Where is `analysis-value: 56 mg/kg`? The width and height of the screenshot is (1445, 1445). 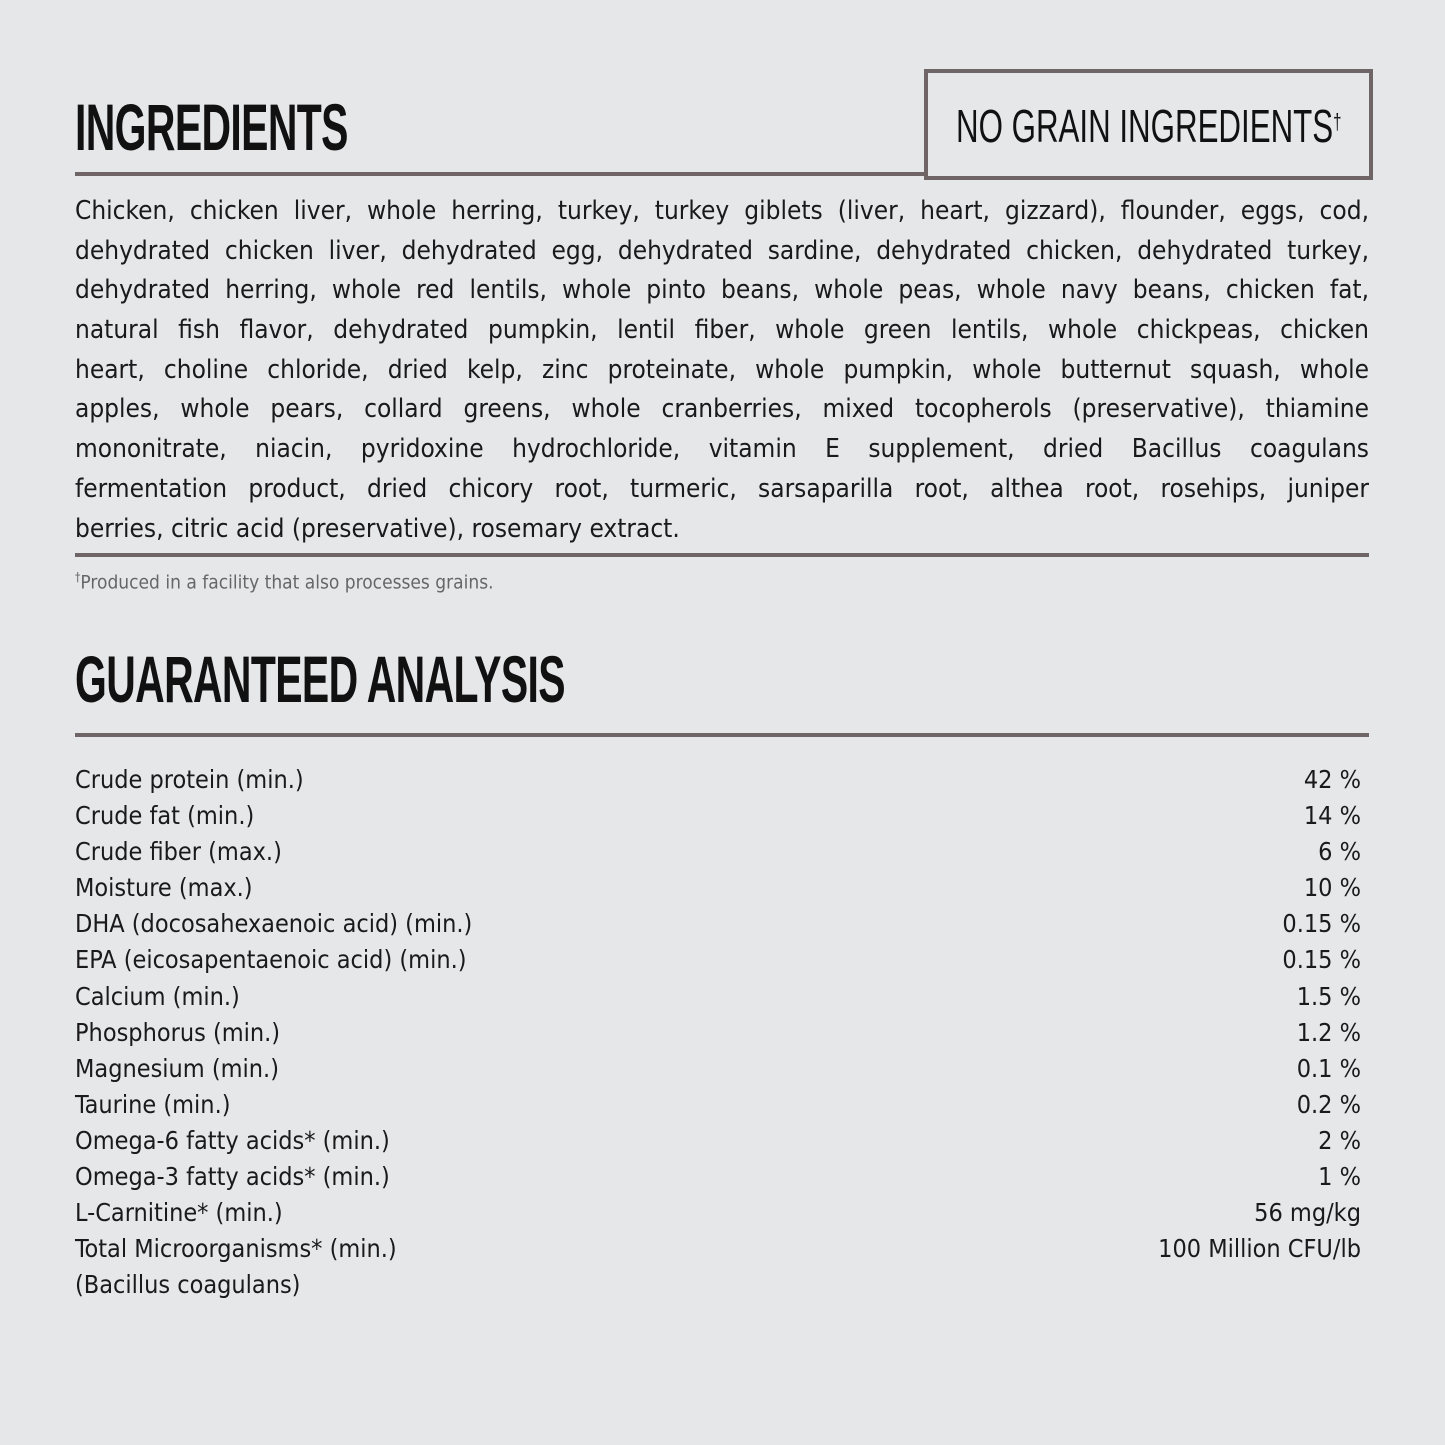 analysis-value: 56 mg/kg is located at coordinates (1307, 1213).